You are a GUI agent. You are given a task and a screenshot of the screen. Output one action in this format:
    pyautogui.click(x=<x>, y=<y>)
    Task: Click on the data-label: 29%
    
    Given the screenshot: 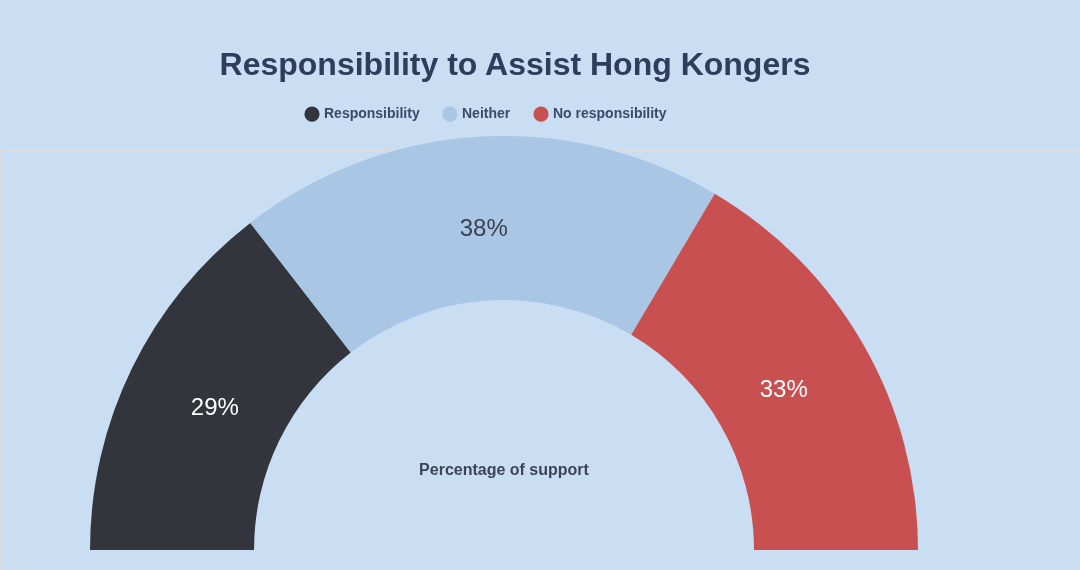 What is the action you would take?
    pyautogui.click(x=214, y=407)
    